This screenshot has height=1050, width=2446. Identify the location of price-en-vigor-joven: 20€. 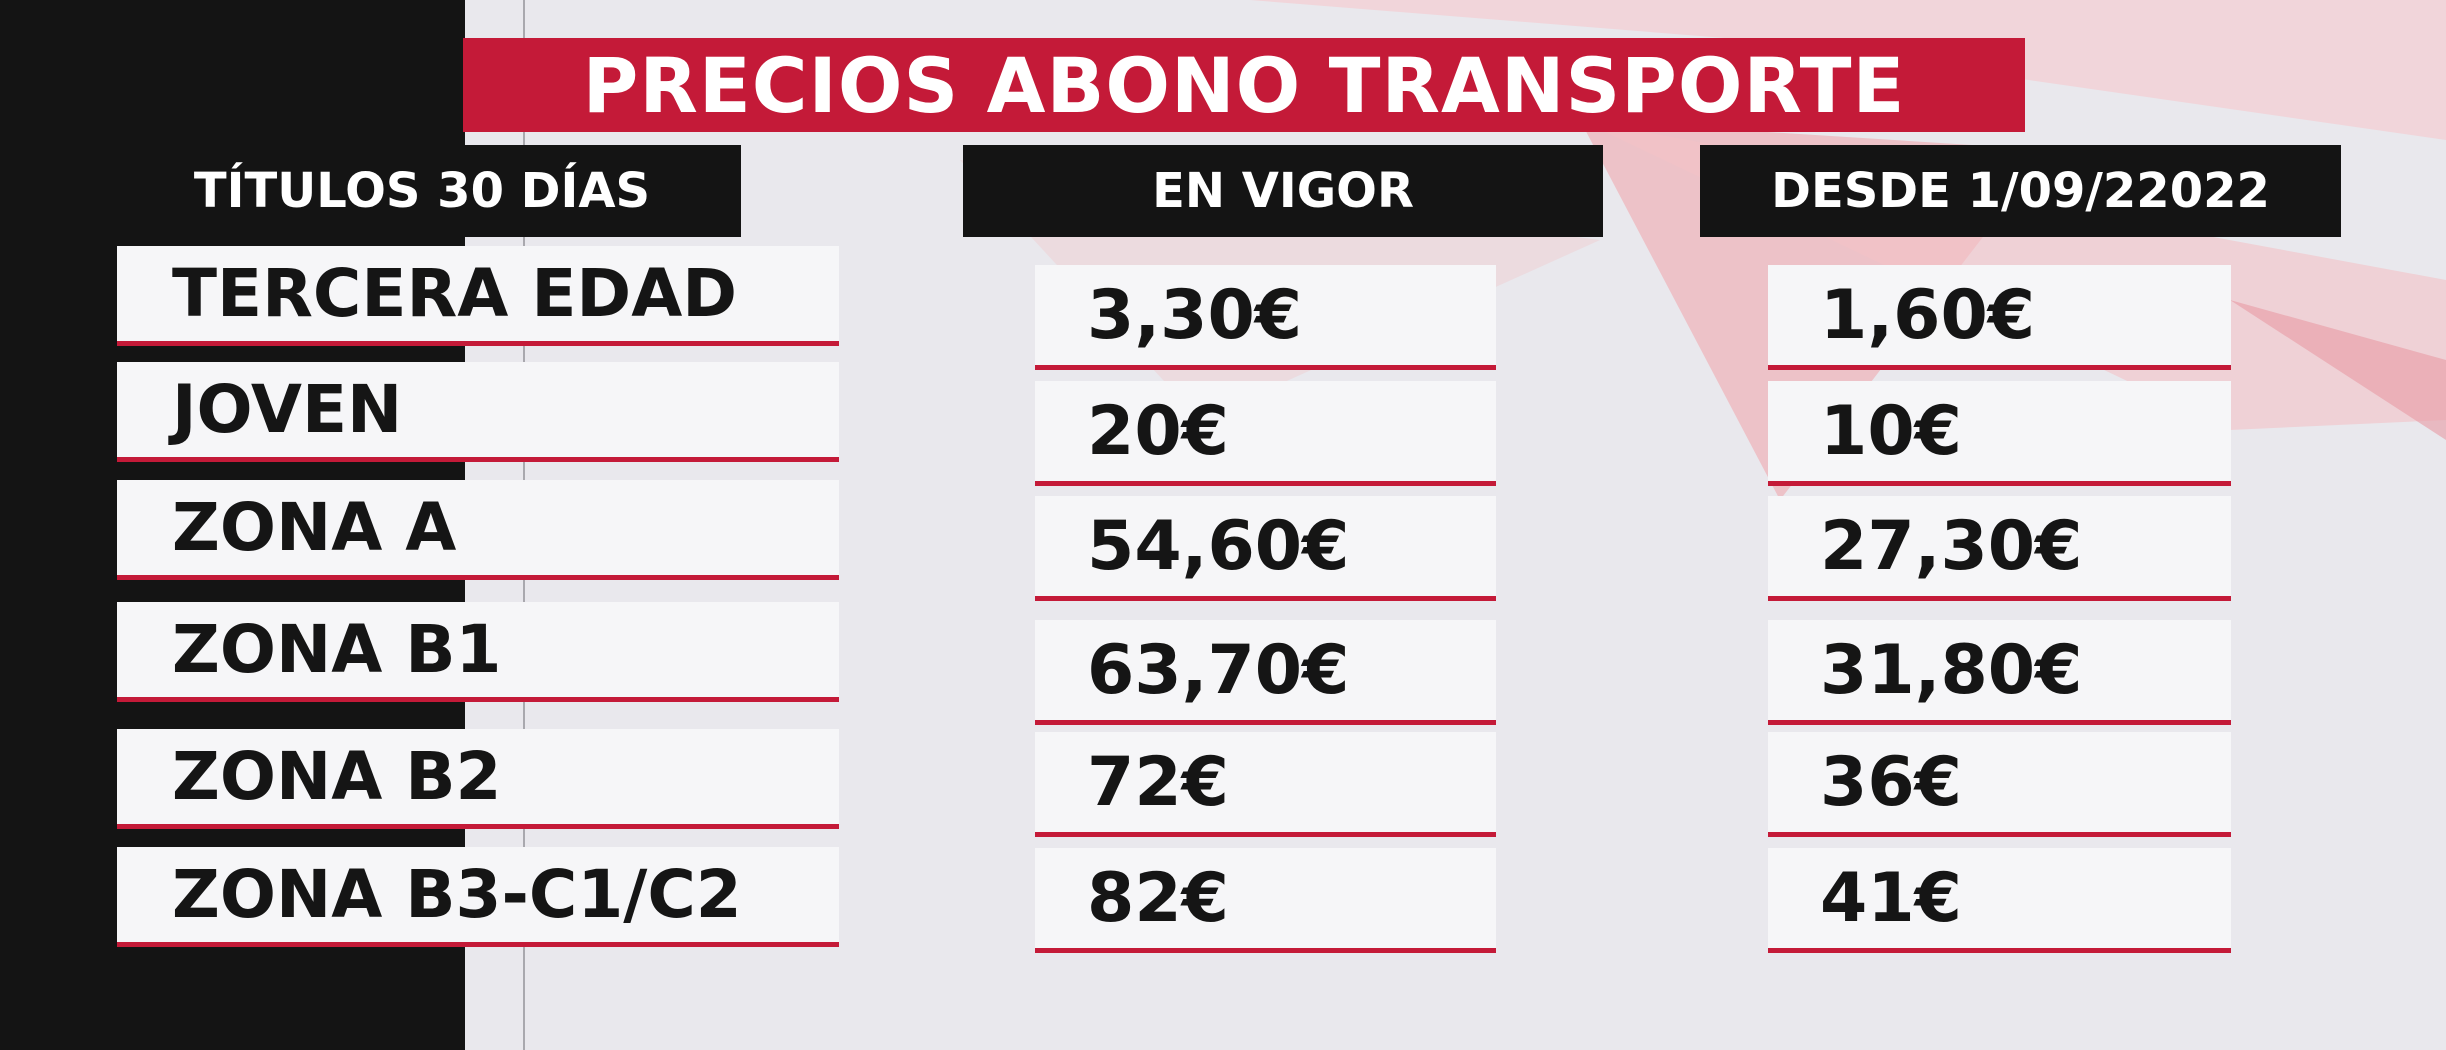
(1265, 433).